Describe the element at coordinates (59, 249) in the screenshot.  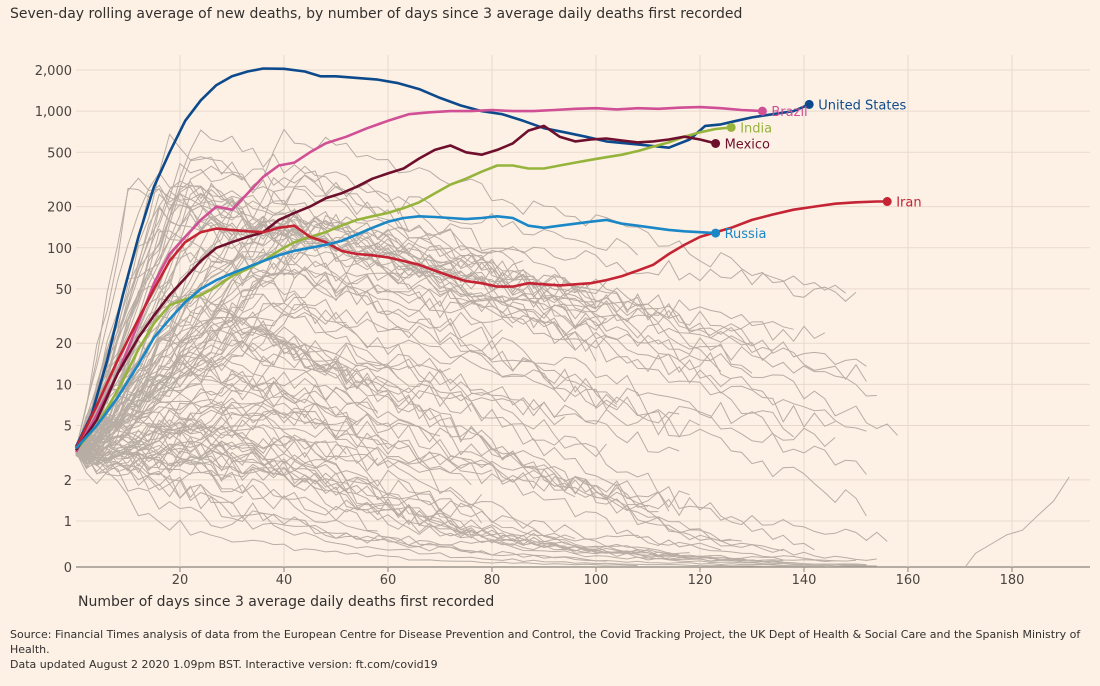
I see `y-tick-label: 100` at that location.